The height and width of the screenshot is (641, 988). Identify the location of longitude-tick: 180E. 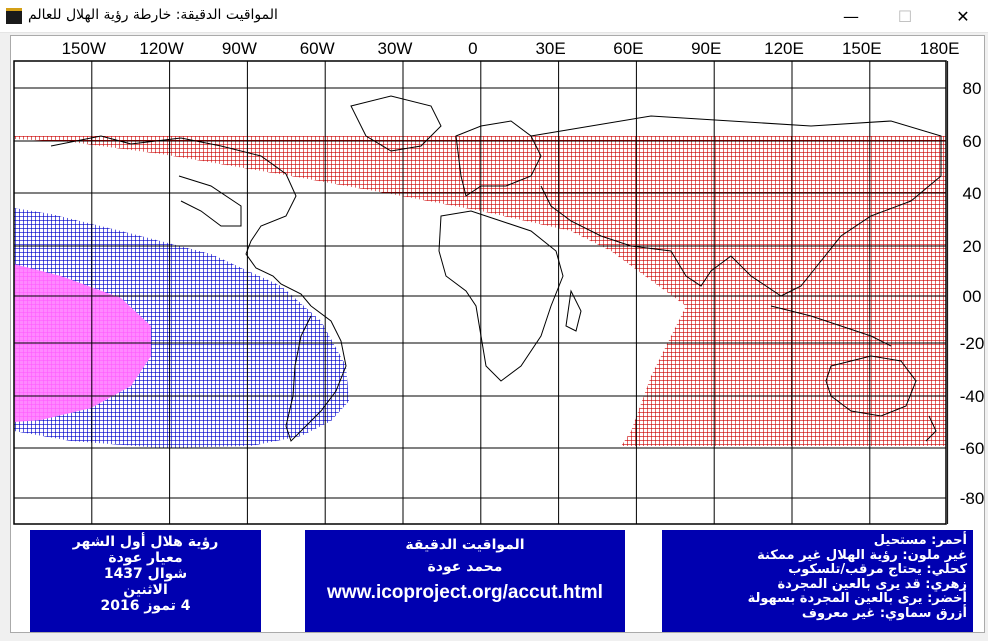
(940, 48).